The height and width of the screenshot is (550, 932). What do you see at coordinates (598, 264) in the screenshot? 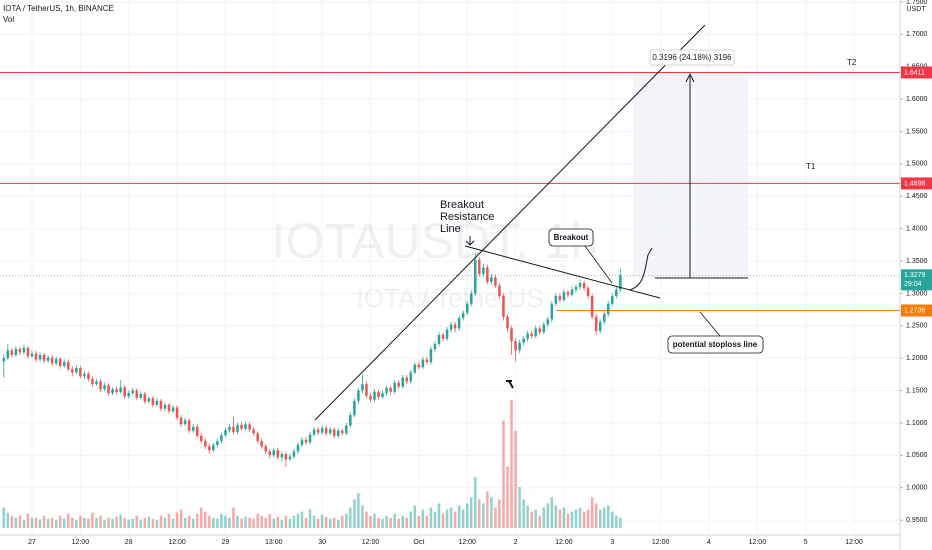
I see `breakout-pointer` at bounding box center [598, 264].